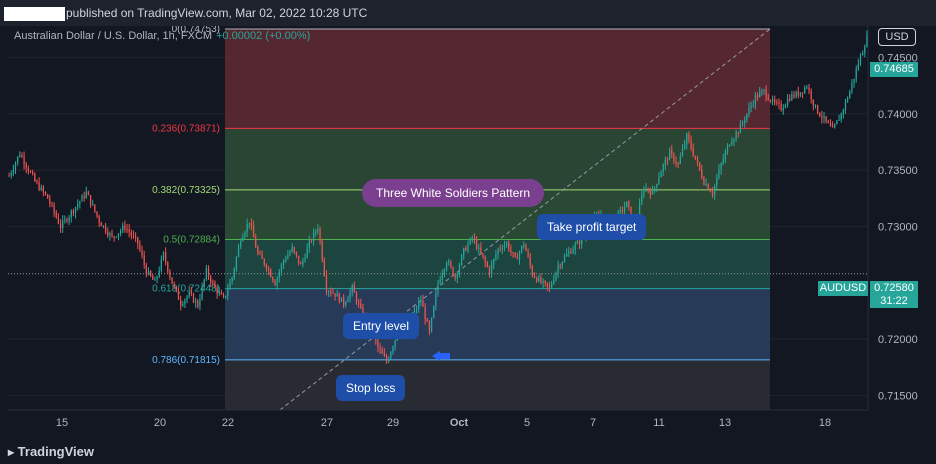 The height and width of the screenshot is (464, 936). What do you see at coordinates (658, 423) in the screenshot?
I see `x-tick-label: 11` at bounding box center [658, 423].